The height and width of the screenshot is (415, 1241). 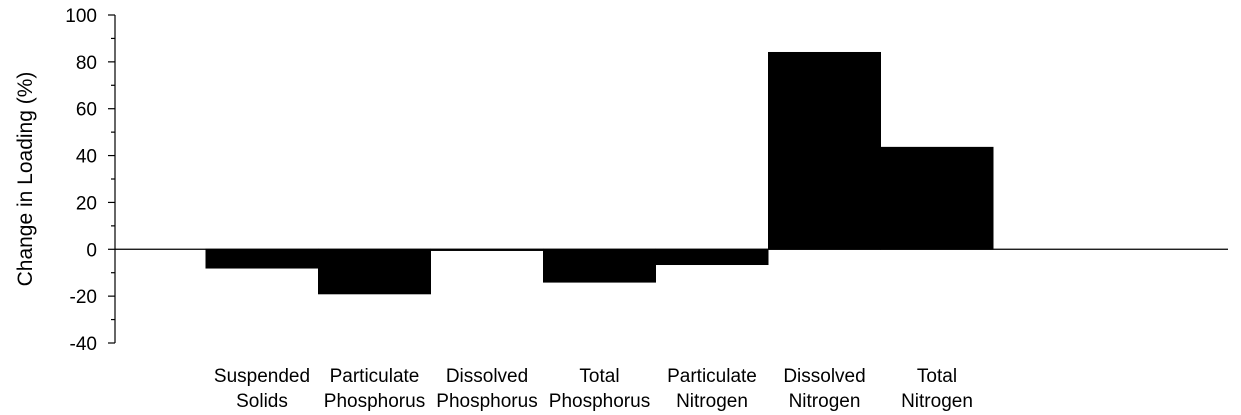 What do you see at coordinates (91, 250) in the screenshot?
I see `y-tick-label: 0` at bounding box center [91, 250].